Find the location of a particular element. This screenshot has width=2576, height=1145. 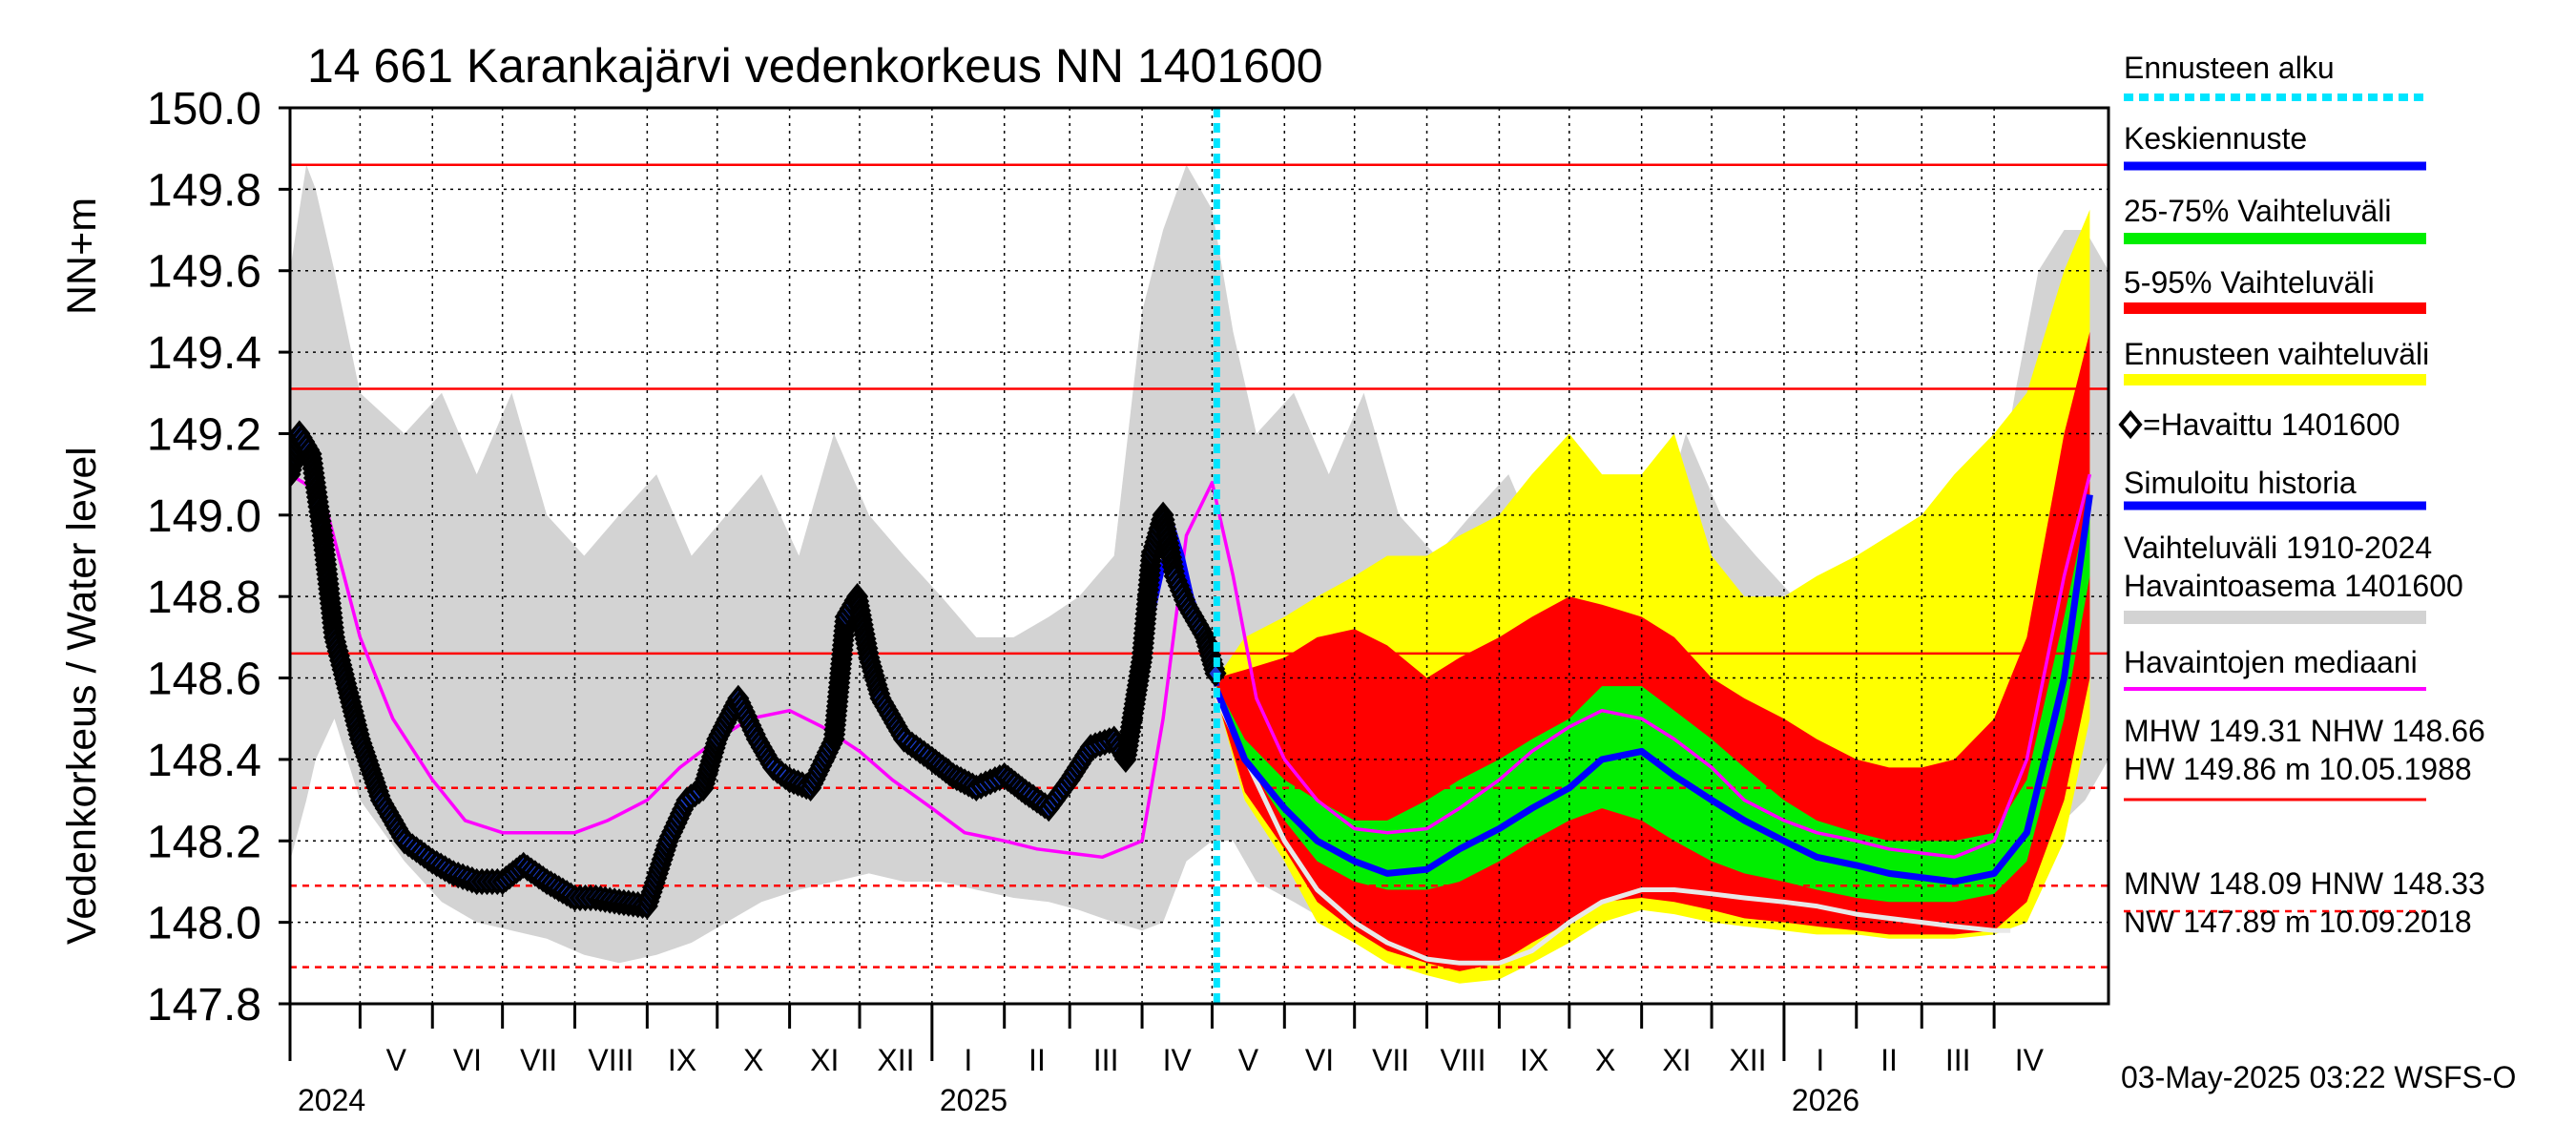

legend-label-history-range: Vaihteluväli 1910-2024 is located at coordinates (2278, 548).